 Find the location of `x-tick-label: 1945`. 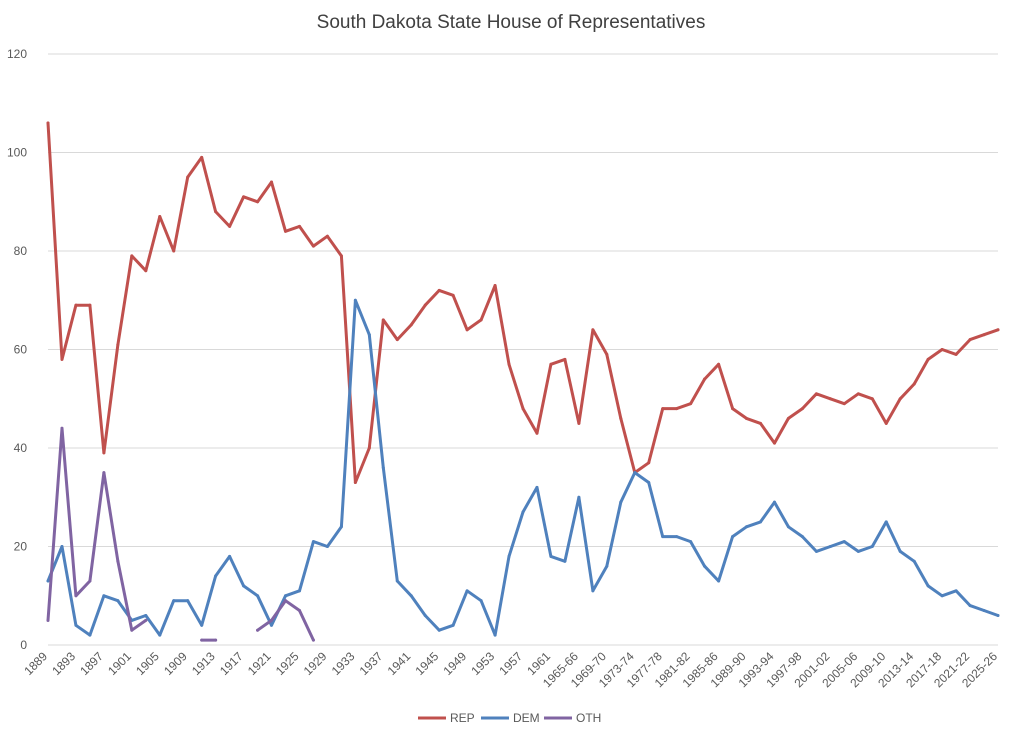

x-tick-label: 1945 is located at coordinates (427, 663).